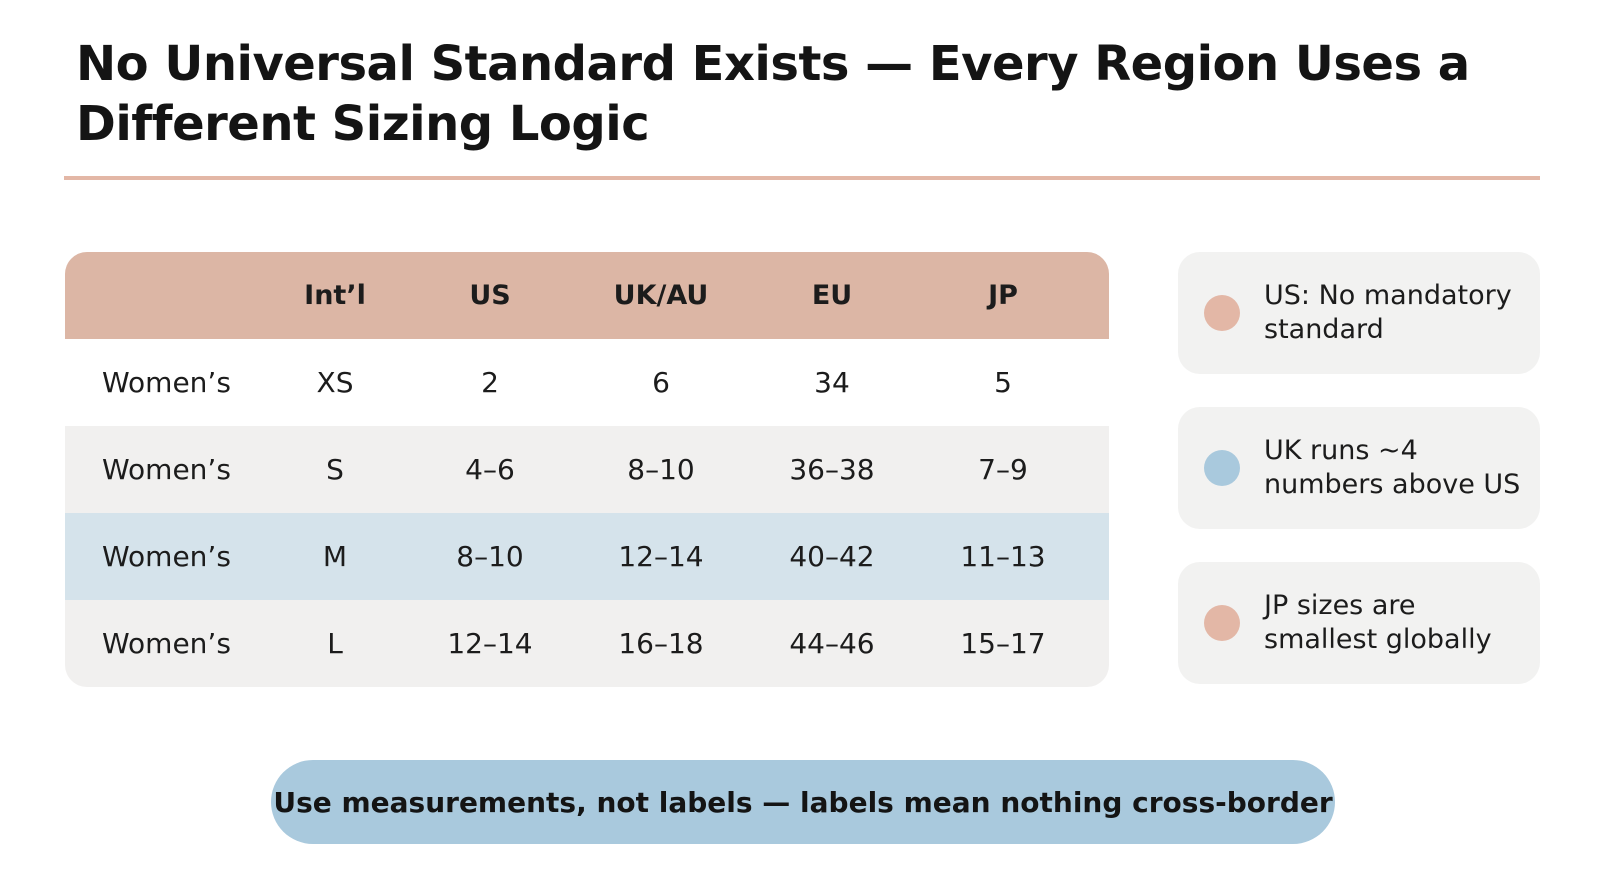 Image resolution: width=1600 pixels, height=893 pixels. What do you see at coordinates (661, 295) in the screenshot?
I see `header-cell-uk-au: UK/AU` at bounding box center [661, 295].